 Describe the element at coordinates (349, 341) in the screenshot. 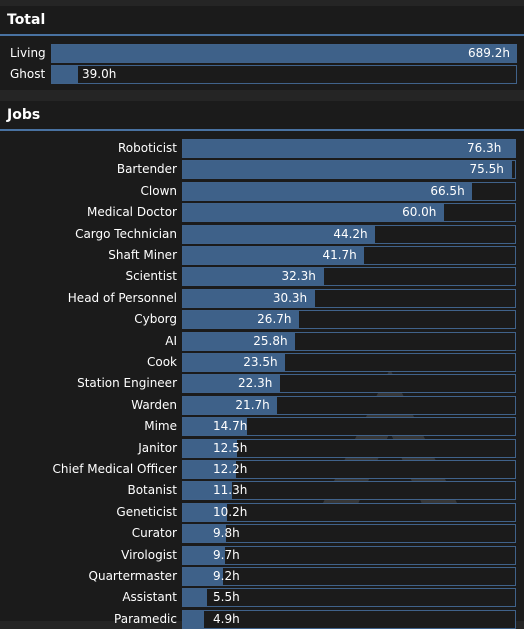

I see `stat-bar: 25.8h` at that location.